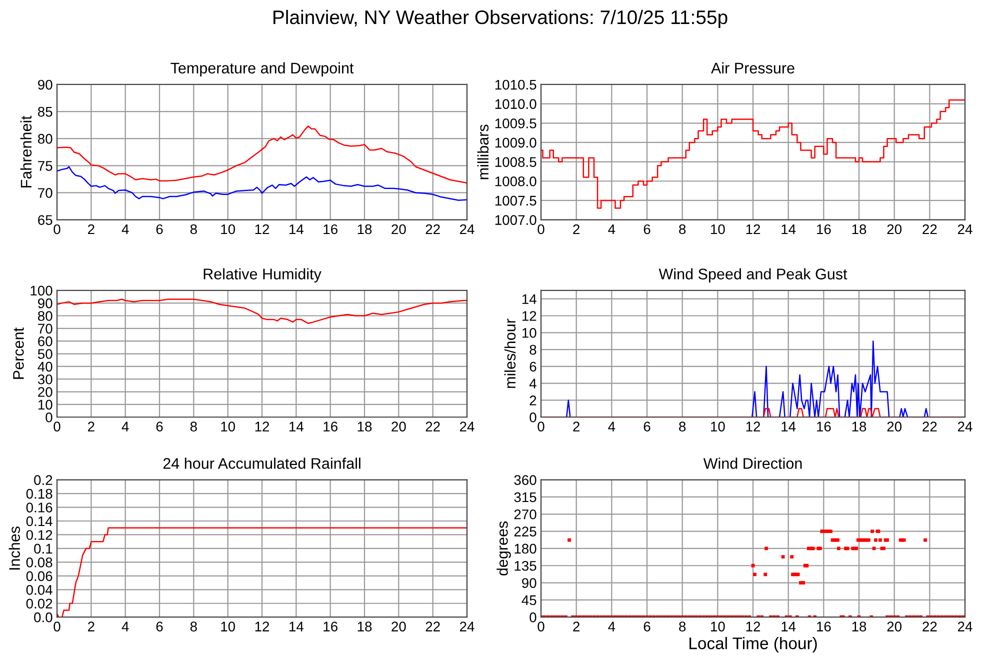  Describe the element at coordinates (39, 507) in the screenshot. I see `y-tick-label: 0.16` at that location.